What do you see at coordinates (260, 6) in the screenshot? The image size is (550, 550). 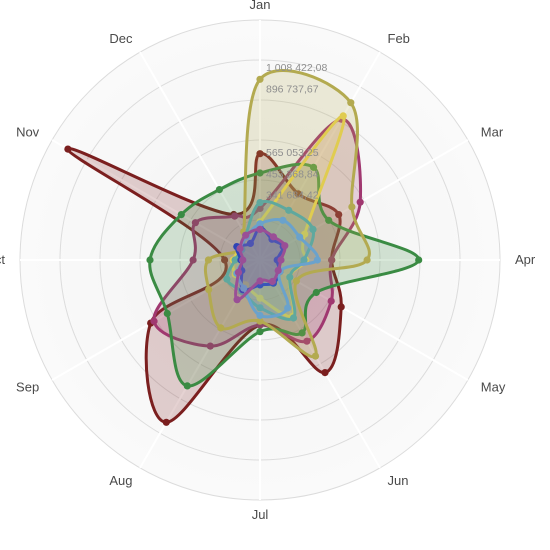 I see `axis-label: Jan` at bounding box center [260, 6].